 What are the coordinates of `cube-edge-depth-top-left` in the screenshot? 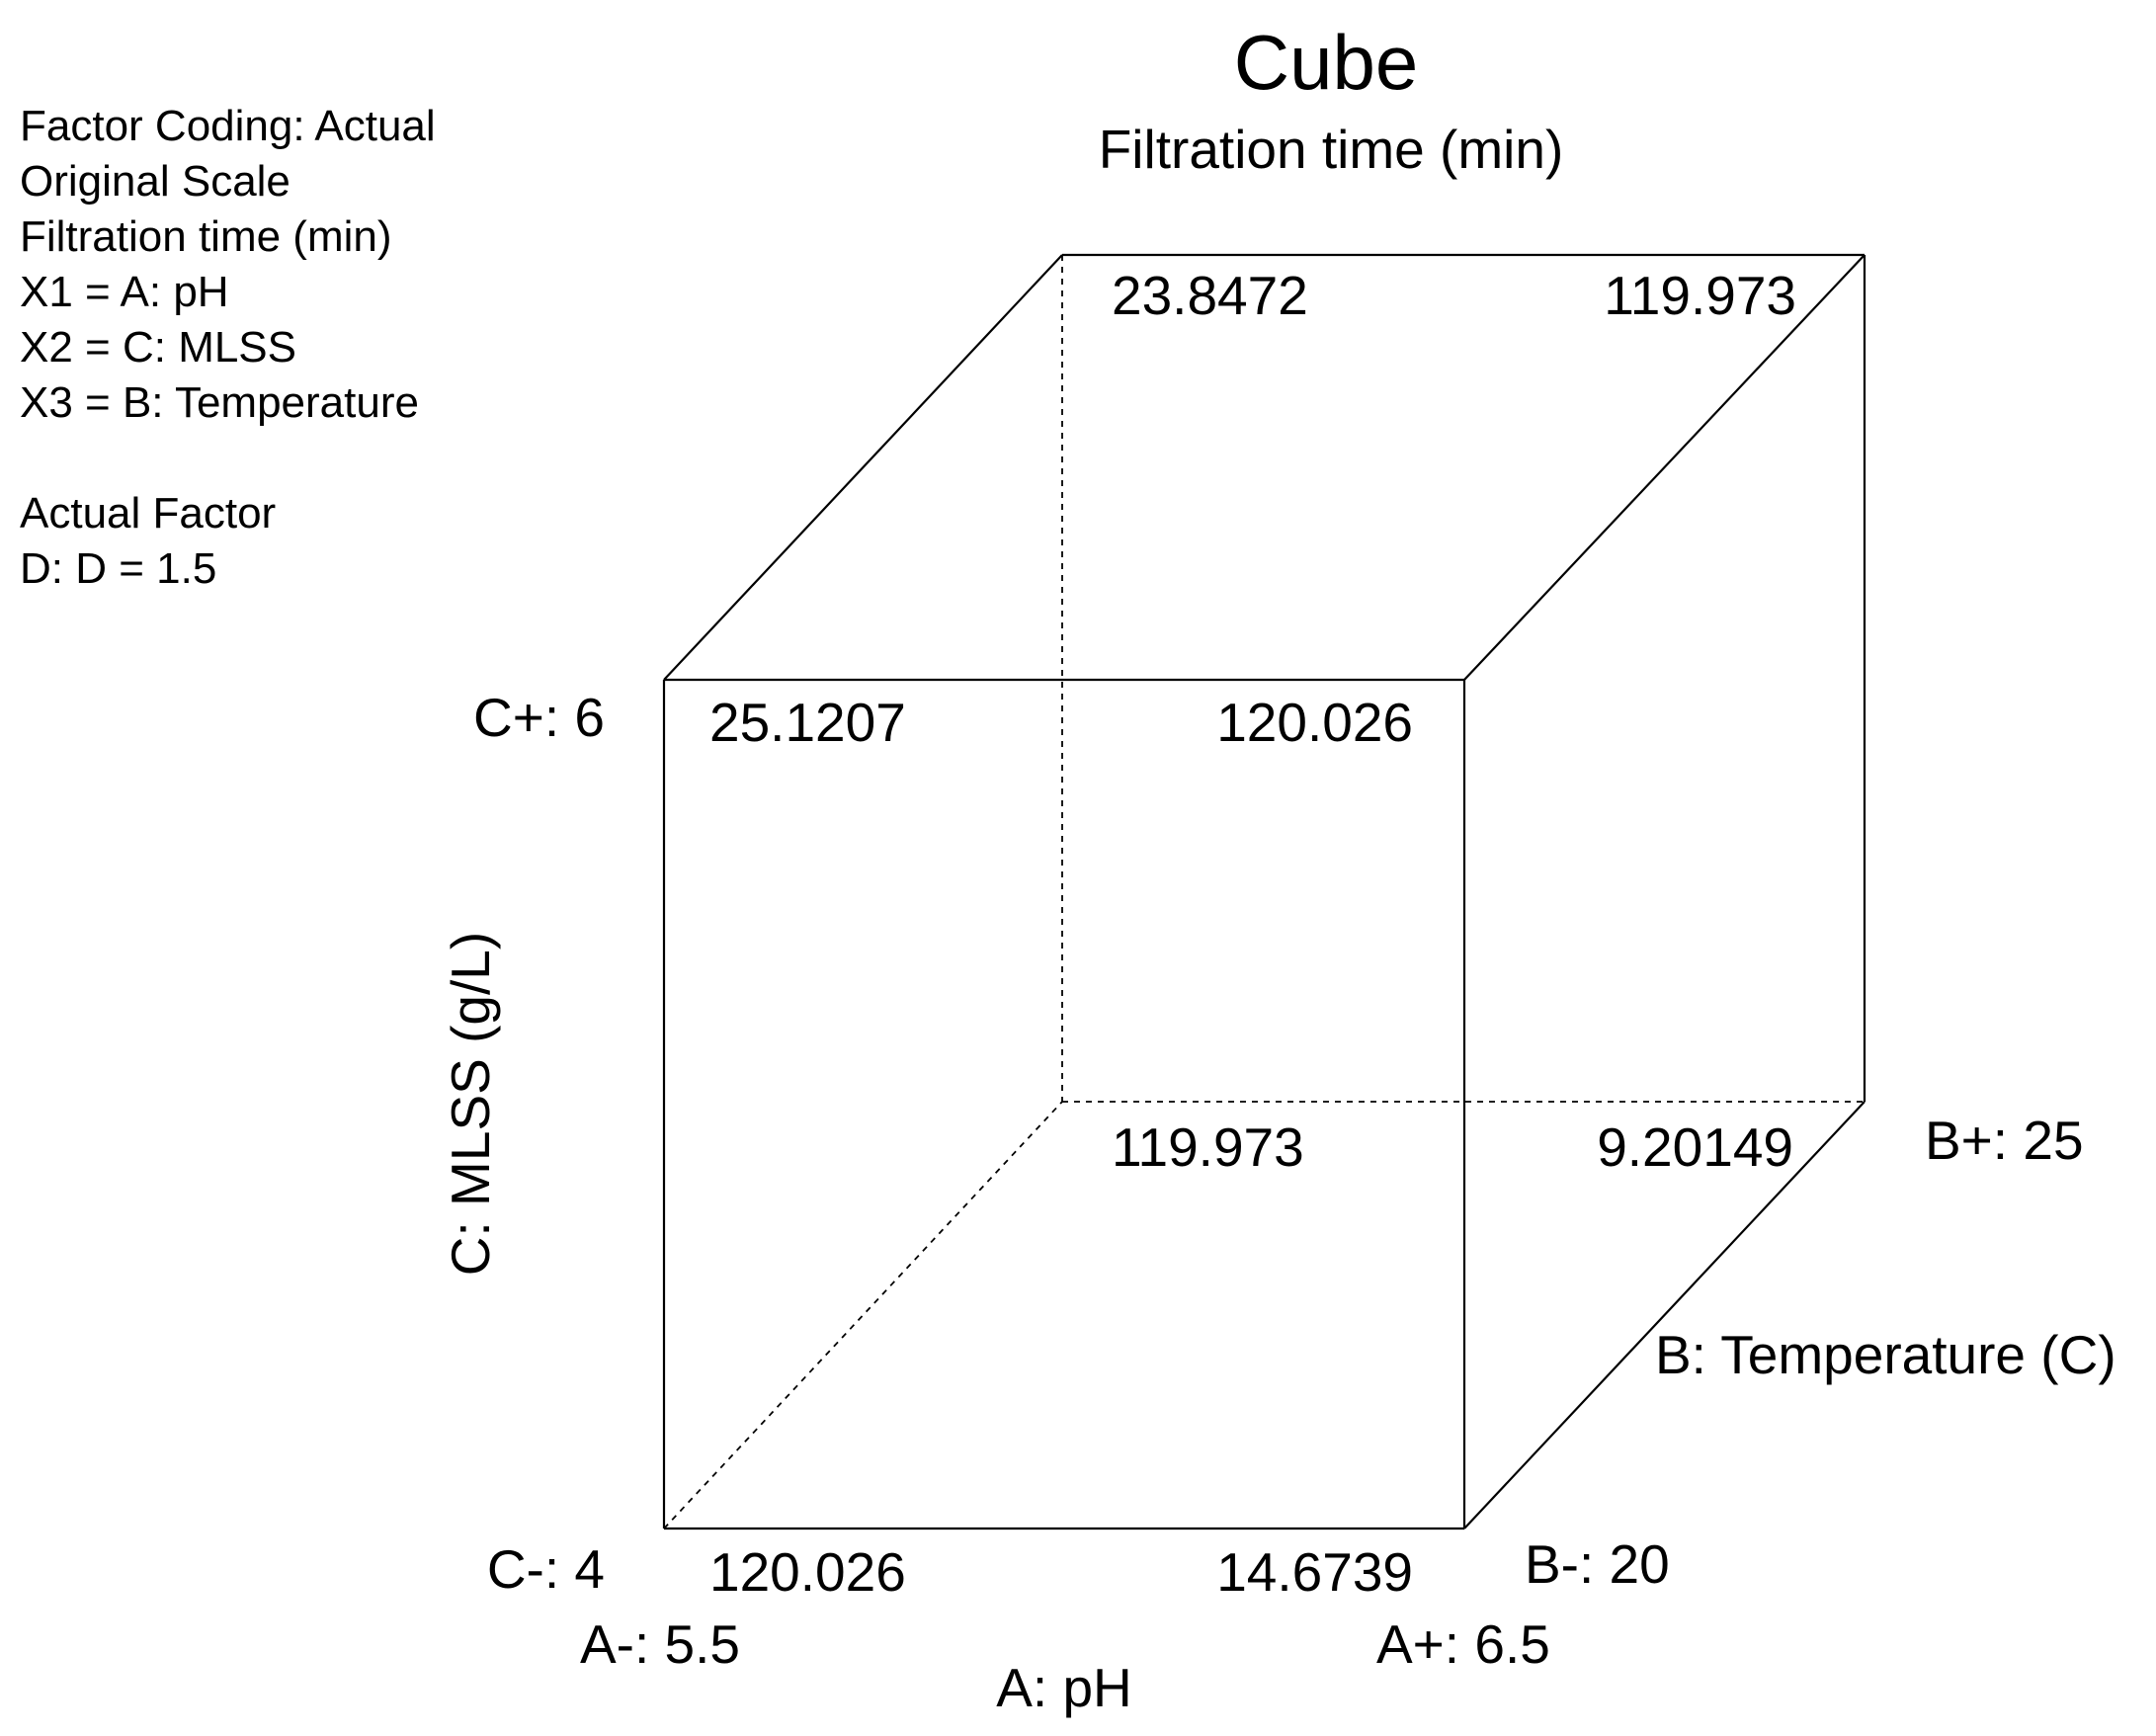 It's located at (863, 468).